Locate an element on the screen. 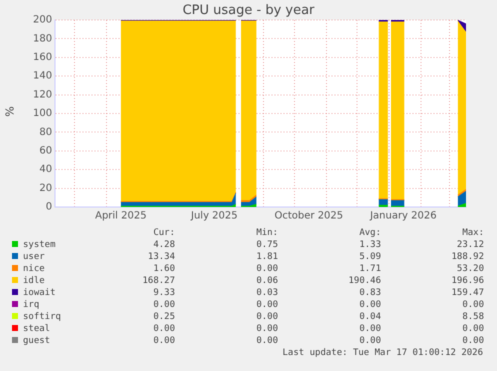 This screenshot has height=371, width=497. legend-label: softirq is located at coordinates (42, 317).